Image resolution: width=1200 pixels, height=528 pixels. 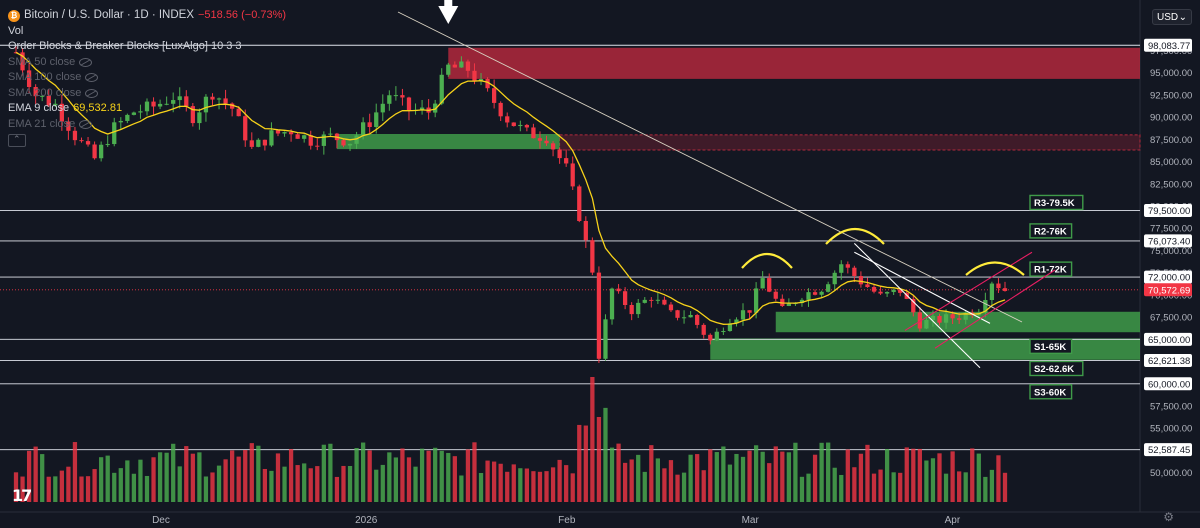 I want to click on currency-select: USD ⌄, so click(x=1172, y=17).